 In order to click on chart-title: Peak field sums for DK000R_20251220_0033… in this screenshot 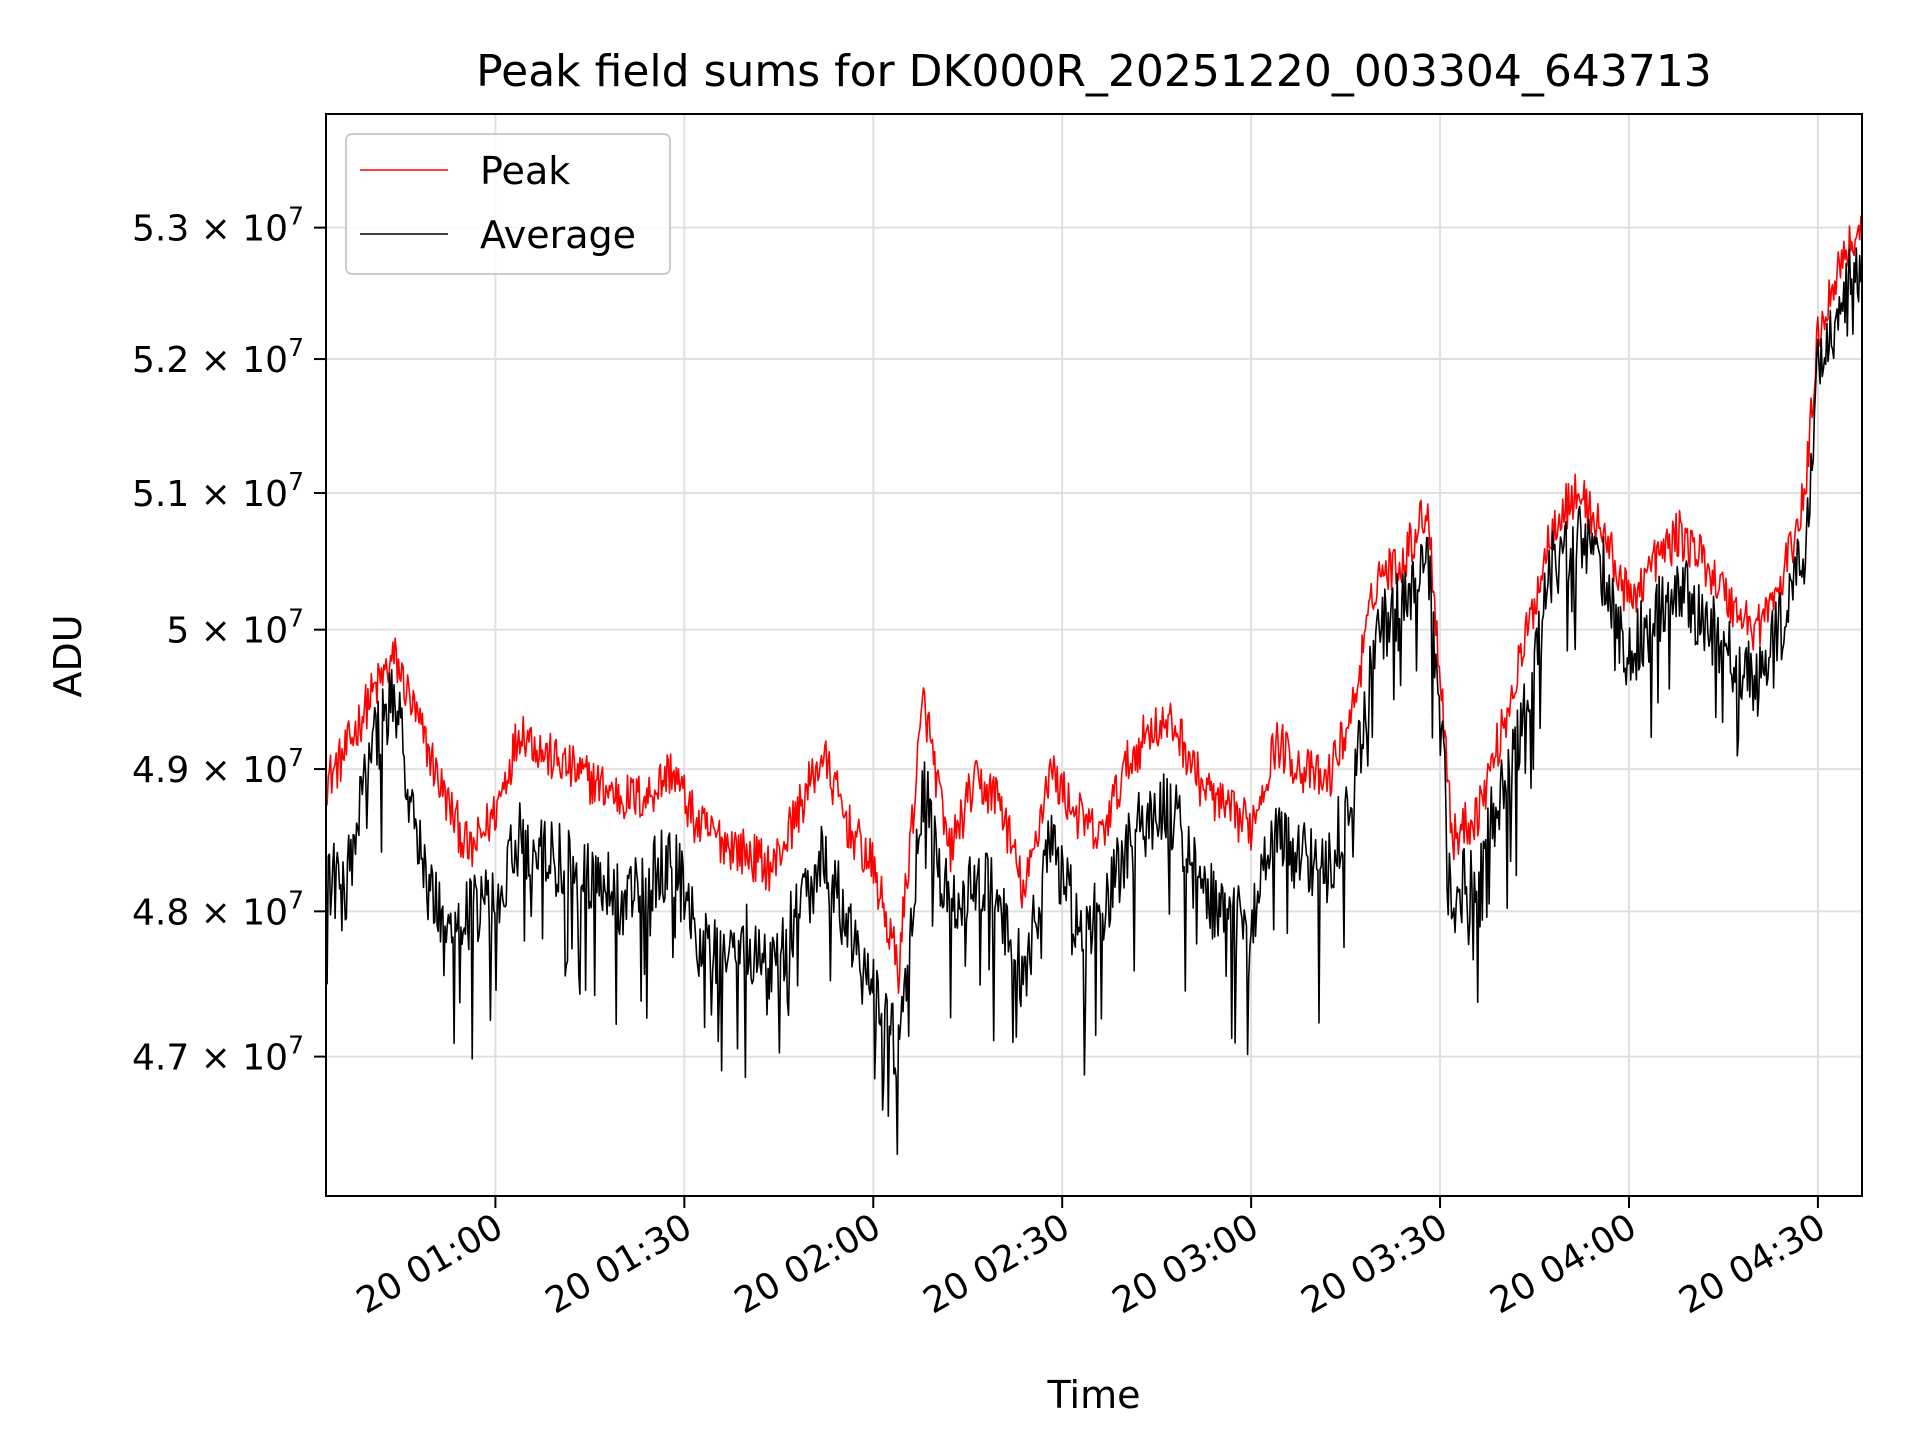, I will do `click(1094, 71)`.